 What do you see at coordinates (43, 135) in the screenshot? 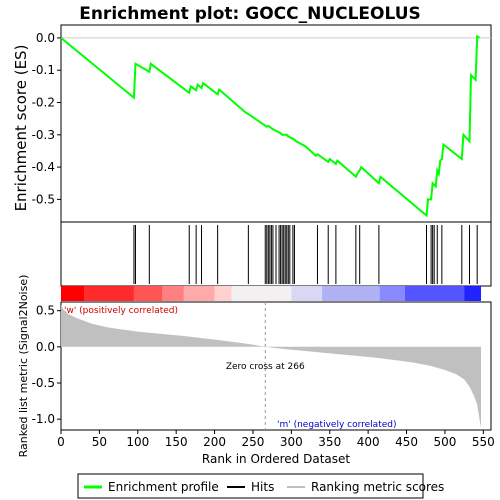
I see `es-y-tick-label: -0.3` at bounding box center [43, 135].